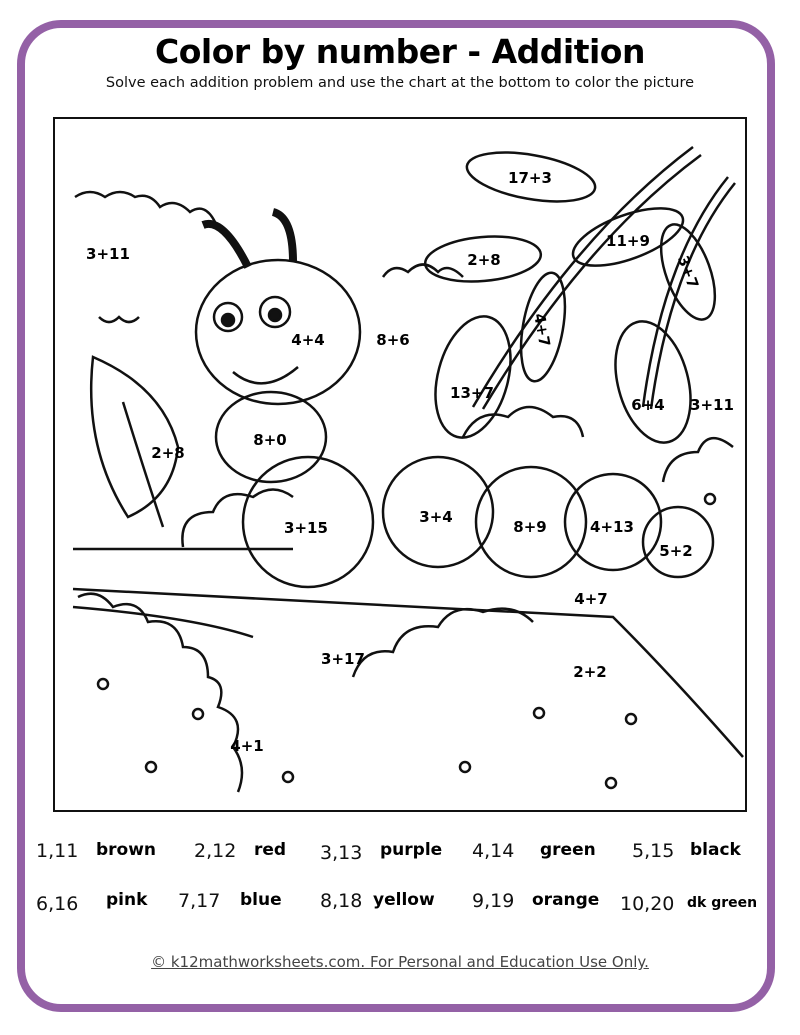 Image resolution: width=800 pixels, height=1035 pixels. What do you see at coordinates (393, 340) in the screenshot?
I see `problem-label: 8+6` at bounding box center [393, 340].